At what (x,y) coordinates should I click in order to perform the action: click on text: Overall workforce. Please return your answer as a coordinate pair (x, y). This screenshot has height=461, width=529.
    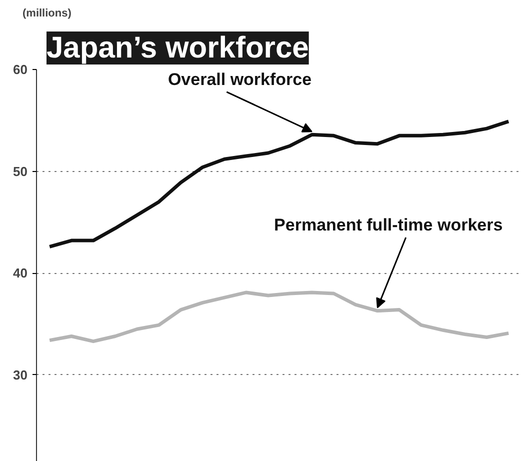
    Looking at the image, I should click on (240, 79).